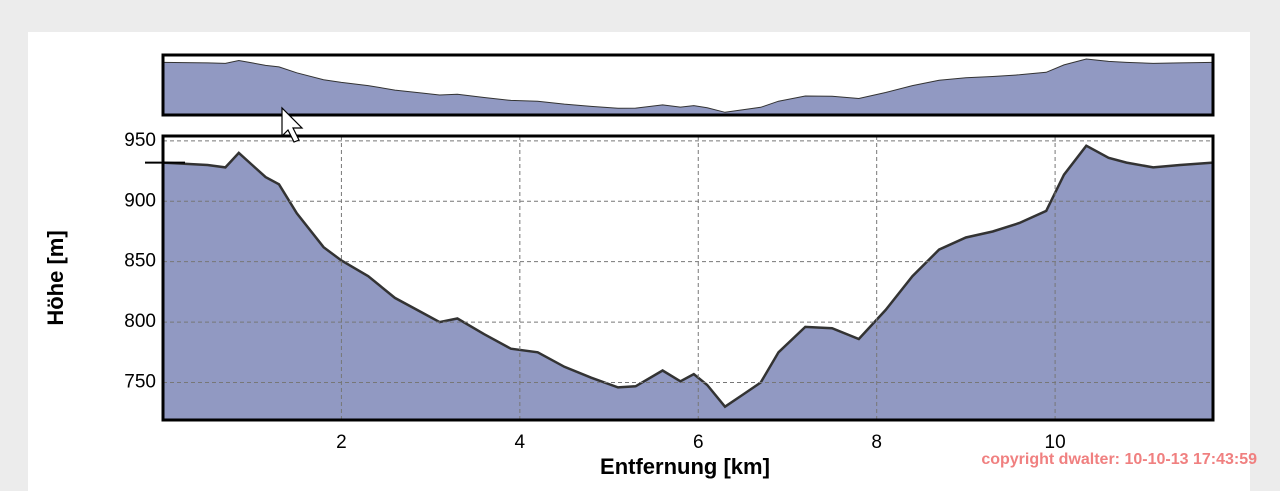  Describe the element at coordinates (876, 442) in the screenshot. I see `x-tick-label: 8` at that location.